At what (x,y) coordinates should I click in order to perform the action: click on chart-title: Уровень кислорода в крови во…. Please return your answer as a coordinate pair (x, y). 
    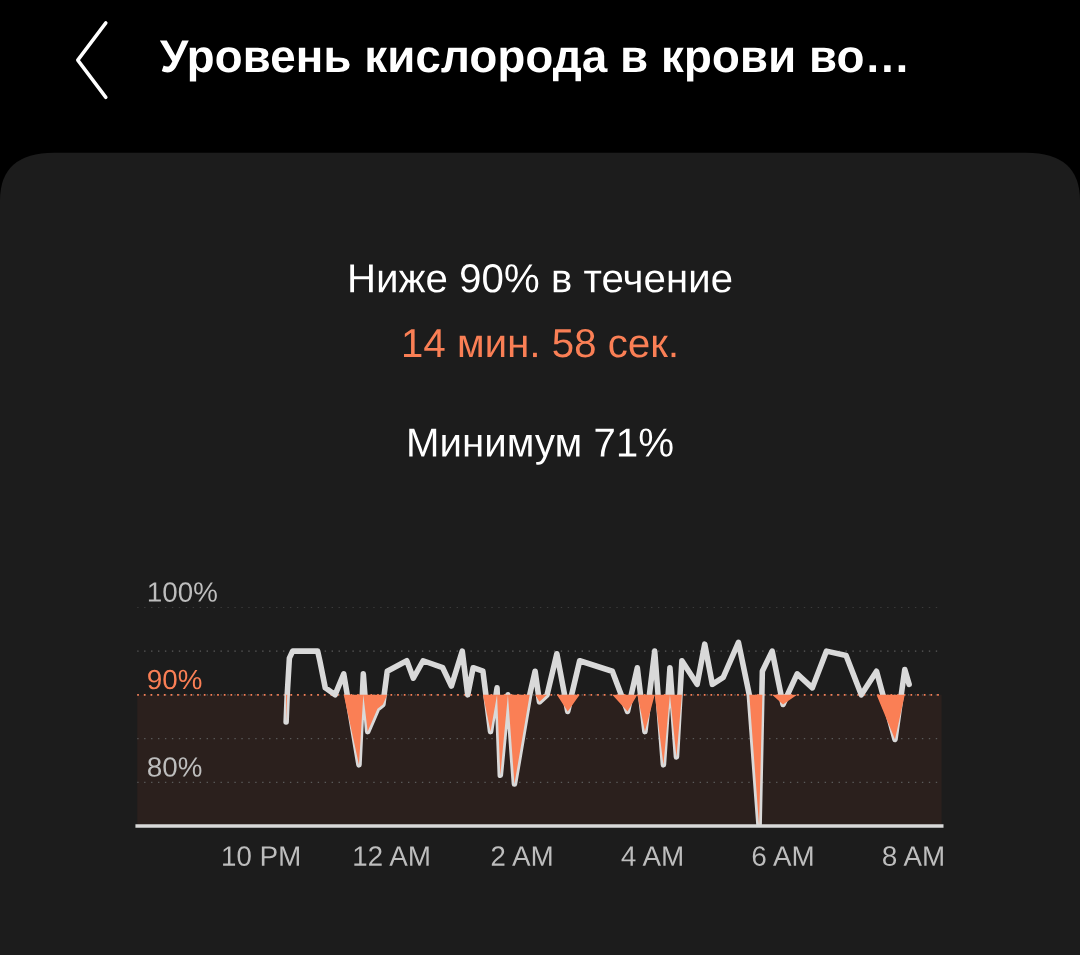
    Looking at the image, I should click on (532, 61).